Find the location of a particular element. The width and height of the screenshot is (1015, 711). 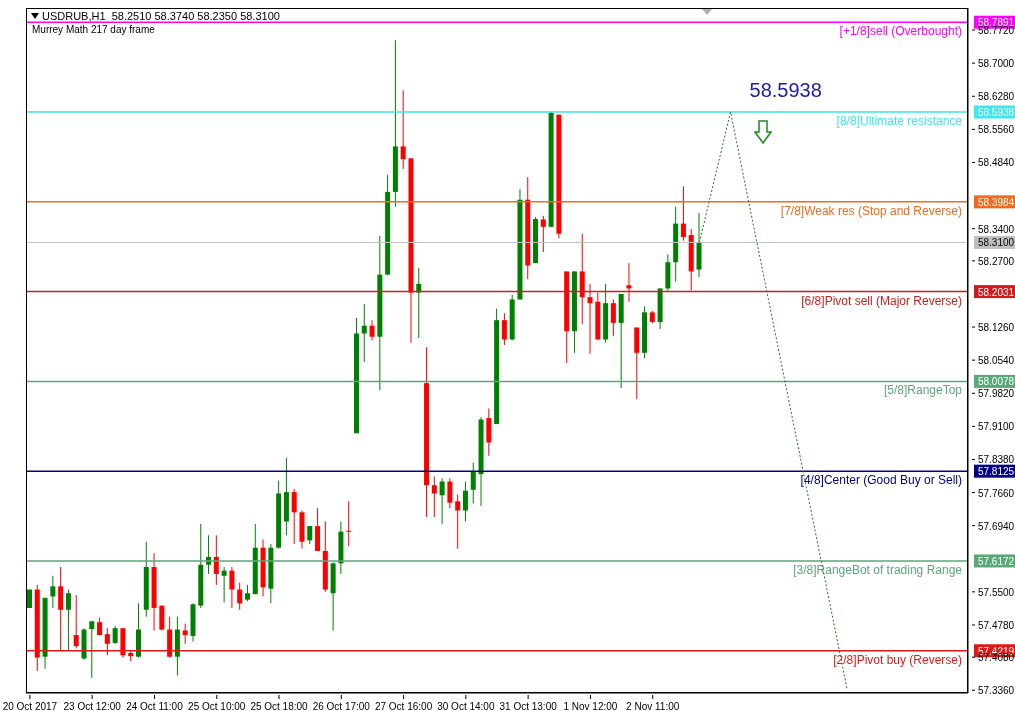

text: Murrey Math 217 day frame is located at coordinates (93, 29).